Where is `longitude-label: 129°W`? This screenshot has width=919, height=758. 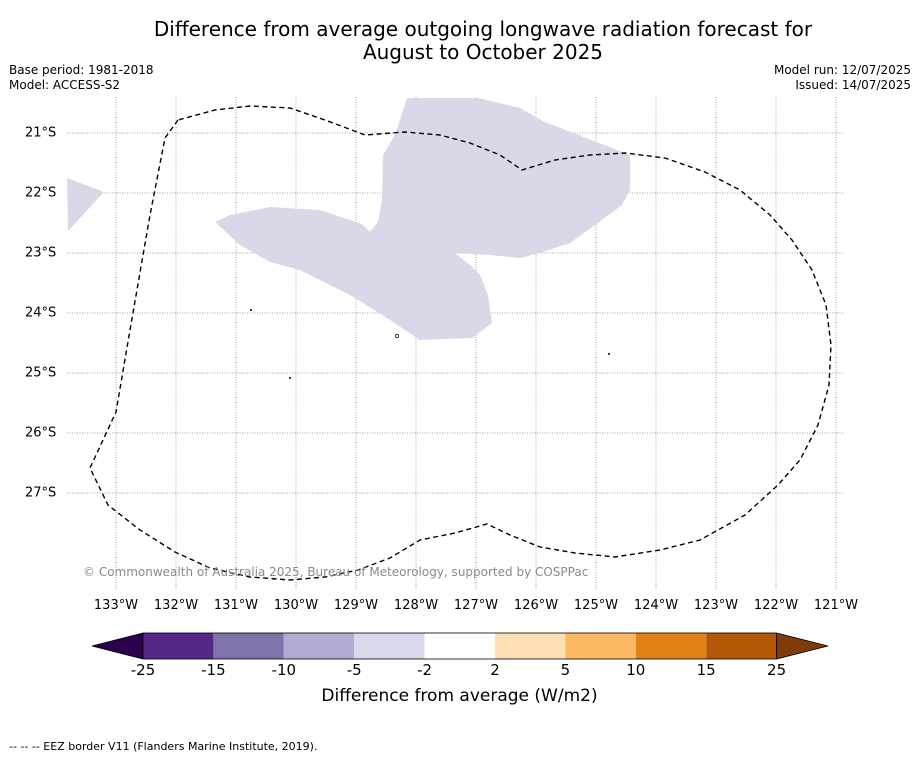
longitude-label: 129°W is located at coordinates (356, 605).